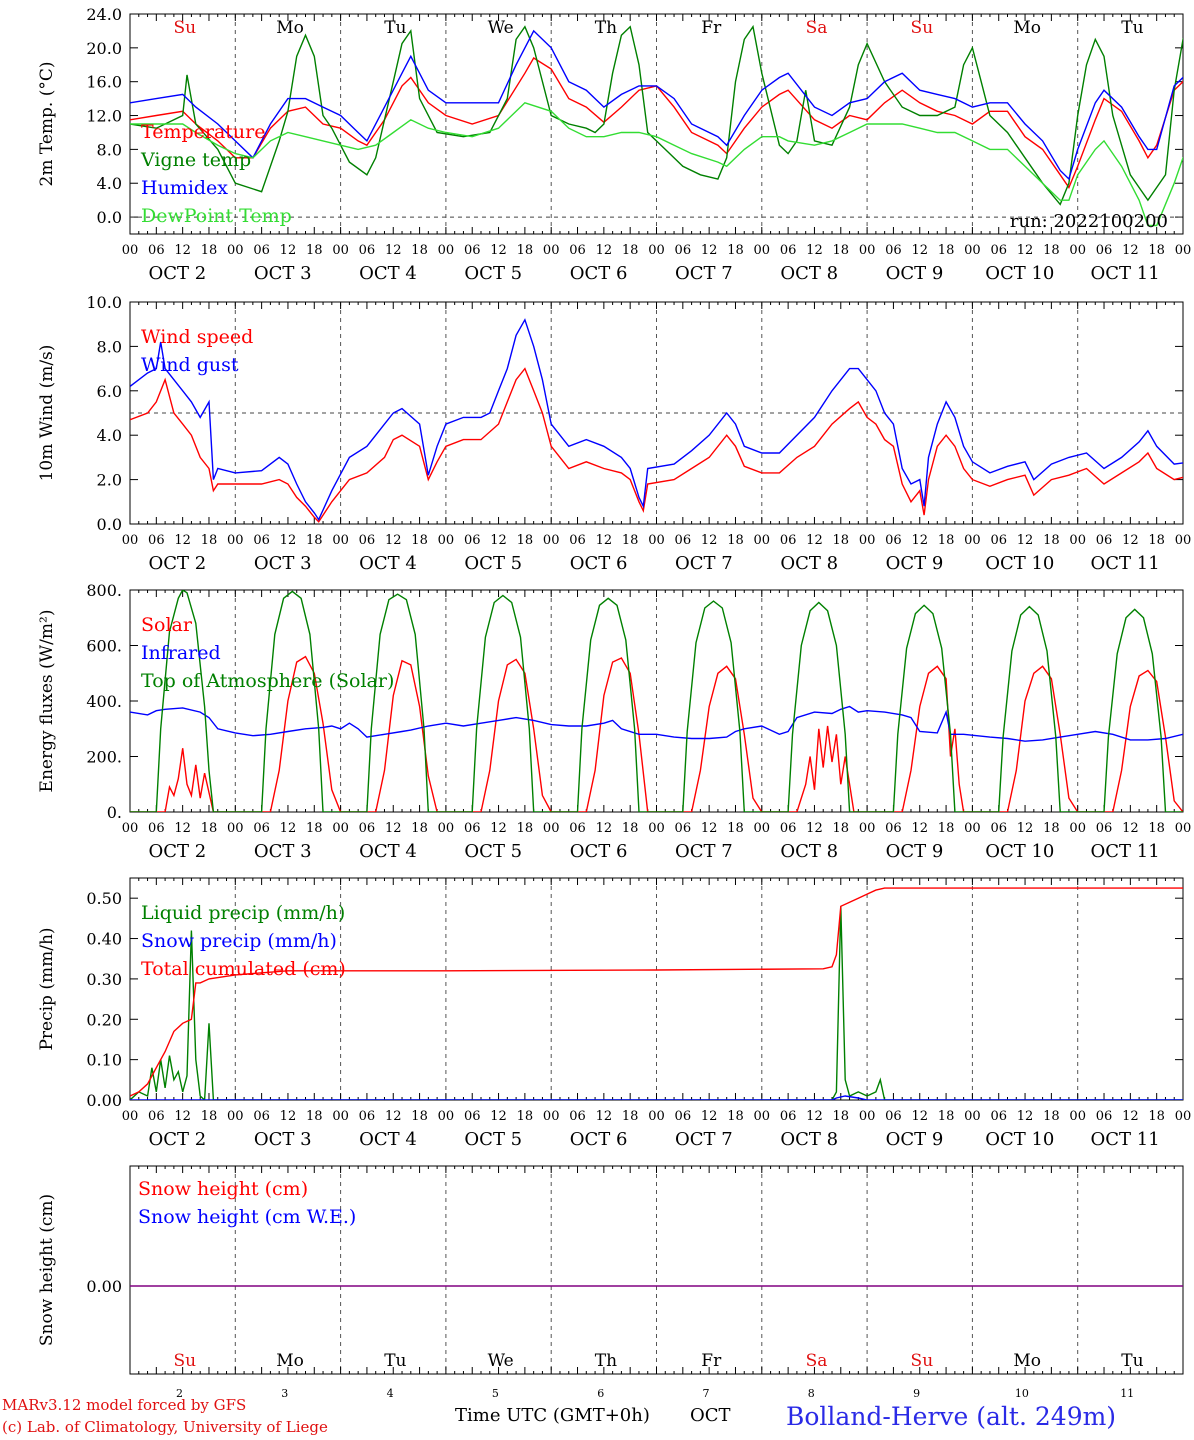 Image resolution: width=1194 pixels, height=1440 pixels. Describe the element at coordinates (124, 1405) in the screenshot. I see `model-credit: MARv3.12 model forced by GFS` at that location.